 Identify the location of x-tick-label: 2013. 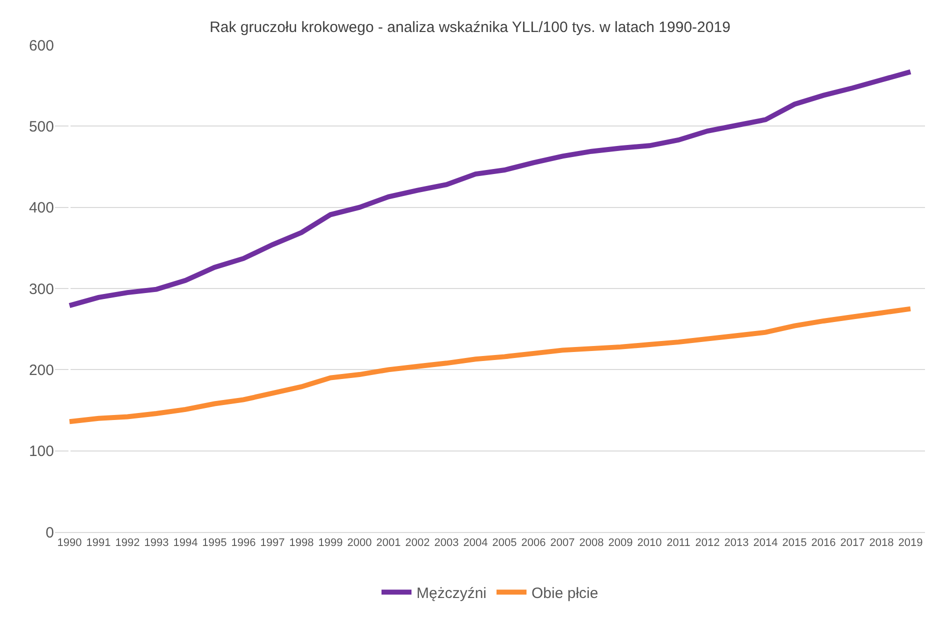
(736, 543).